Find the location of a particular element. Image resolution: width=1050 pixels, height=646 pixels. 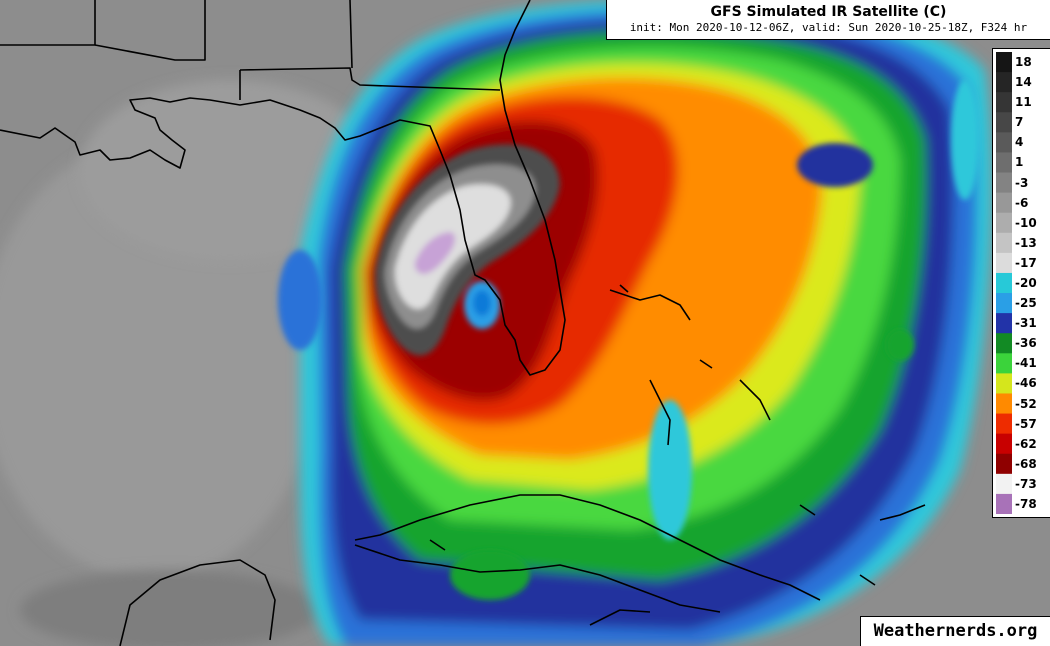

legend-label: -73 is located at coordinates (1026, 483).